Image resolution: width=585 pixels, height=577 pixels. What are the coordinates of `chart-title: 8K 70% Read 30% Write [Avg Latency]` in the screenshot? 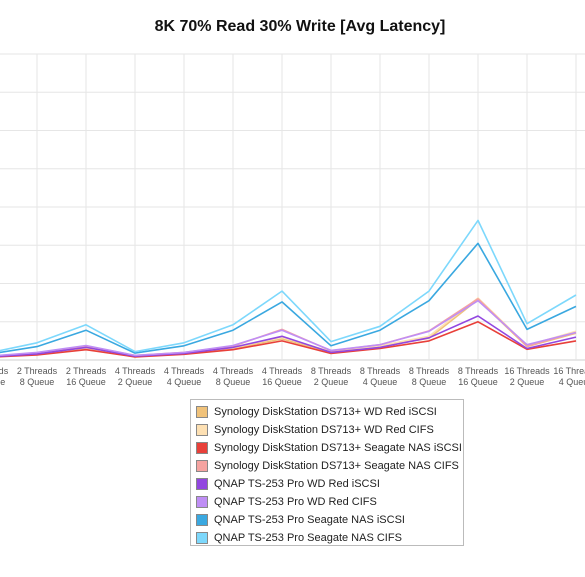 It's located at (300, 26).